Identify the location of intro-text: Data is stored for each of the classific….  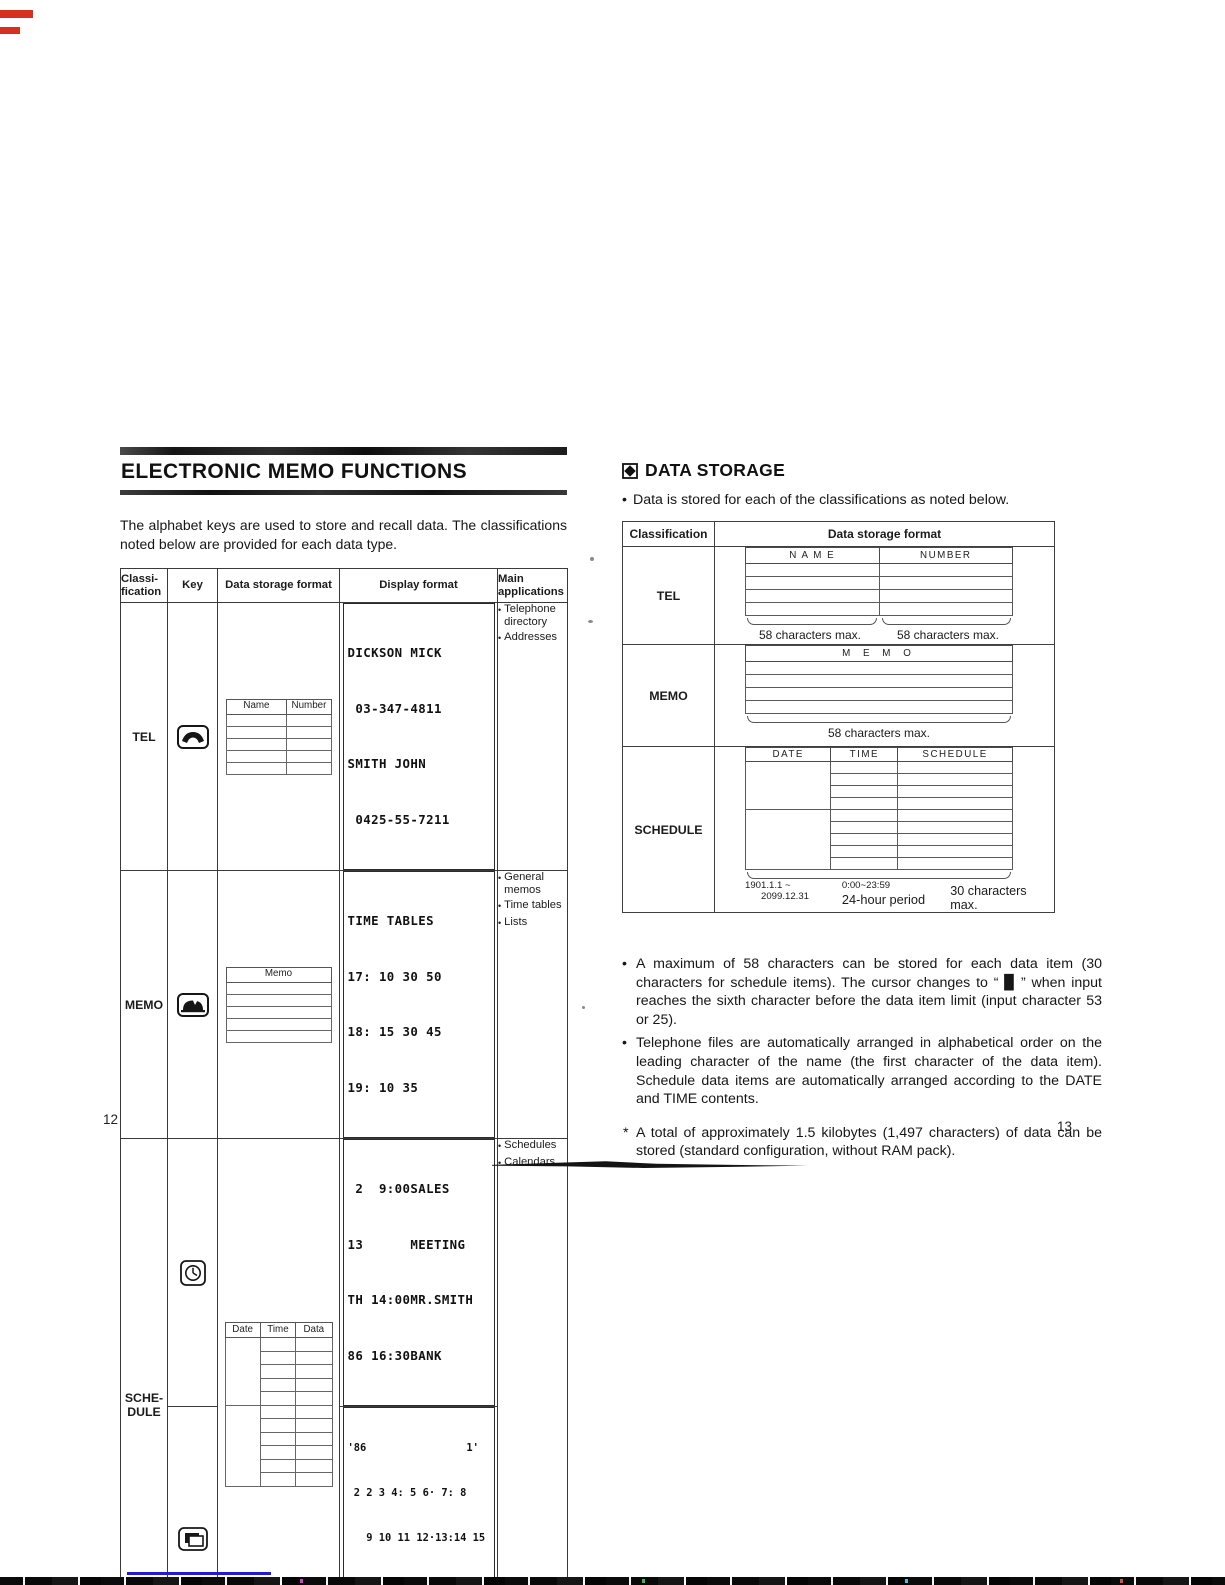
(821, 500).